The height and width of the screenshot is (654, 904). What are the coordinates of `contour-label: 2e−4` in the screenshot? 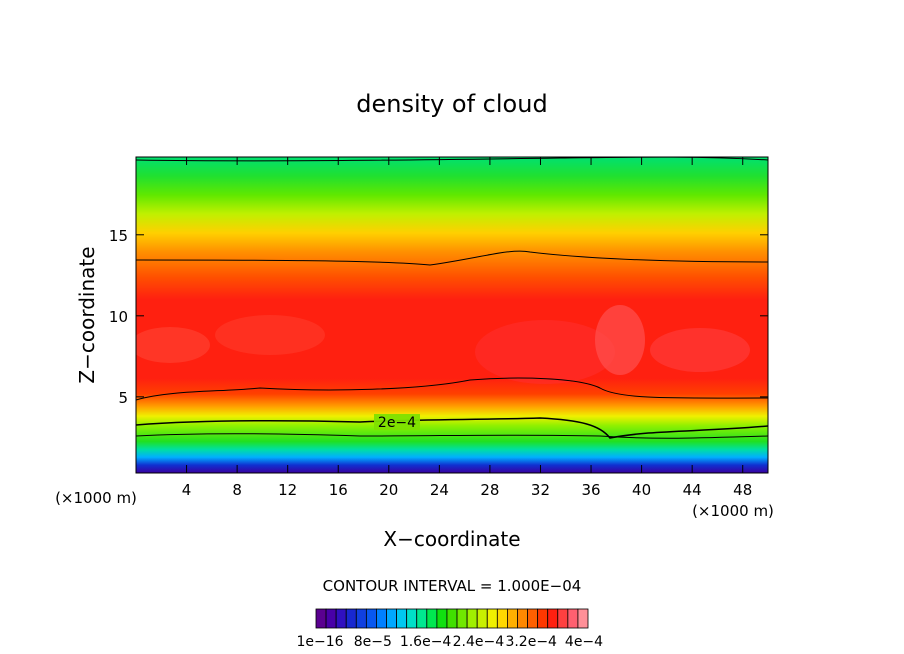 It's located at (397, 423).